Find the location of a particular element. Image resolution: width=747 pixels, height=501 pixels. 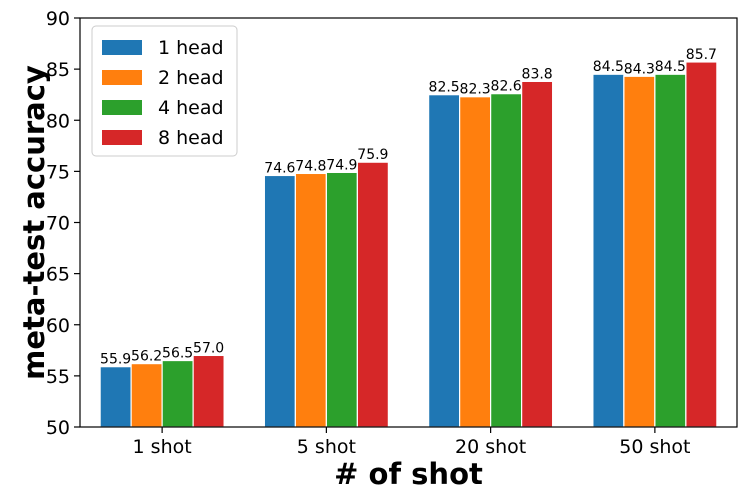

y-tick-label: 65 is located at coordinates (58, 275).